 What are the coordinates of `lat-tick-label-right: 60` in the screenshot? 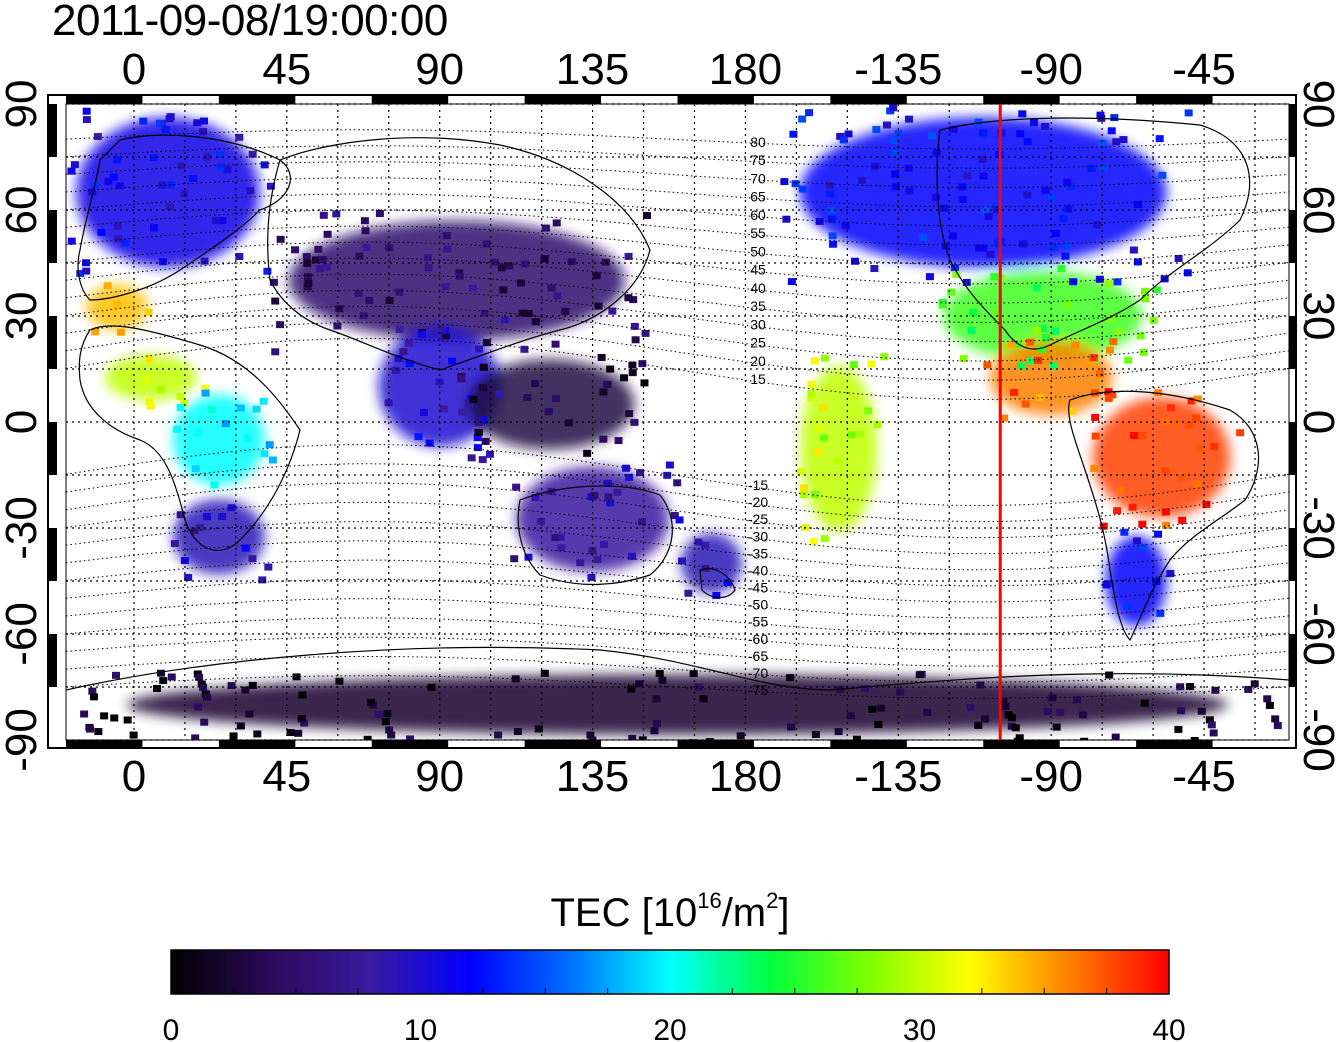 It's located at (1317, 210).